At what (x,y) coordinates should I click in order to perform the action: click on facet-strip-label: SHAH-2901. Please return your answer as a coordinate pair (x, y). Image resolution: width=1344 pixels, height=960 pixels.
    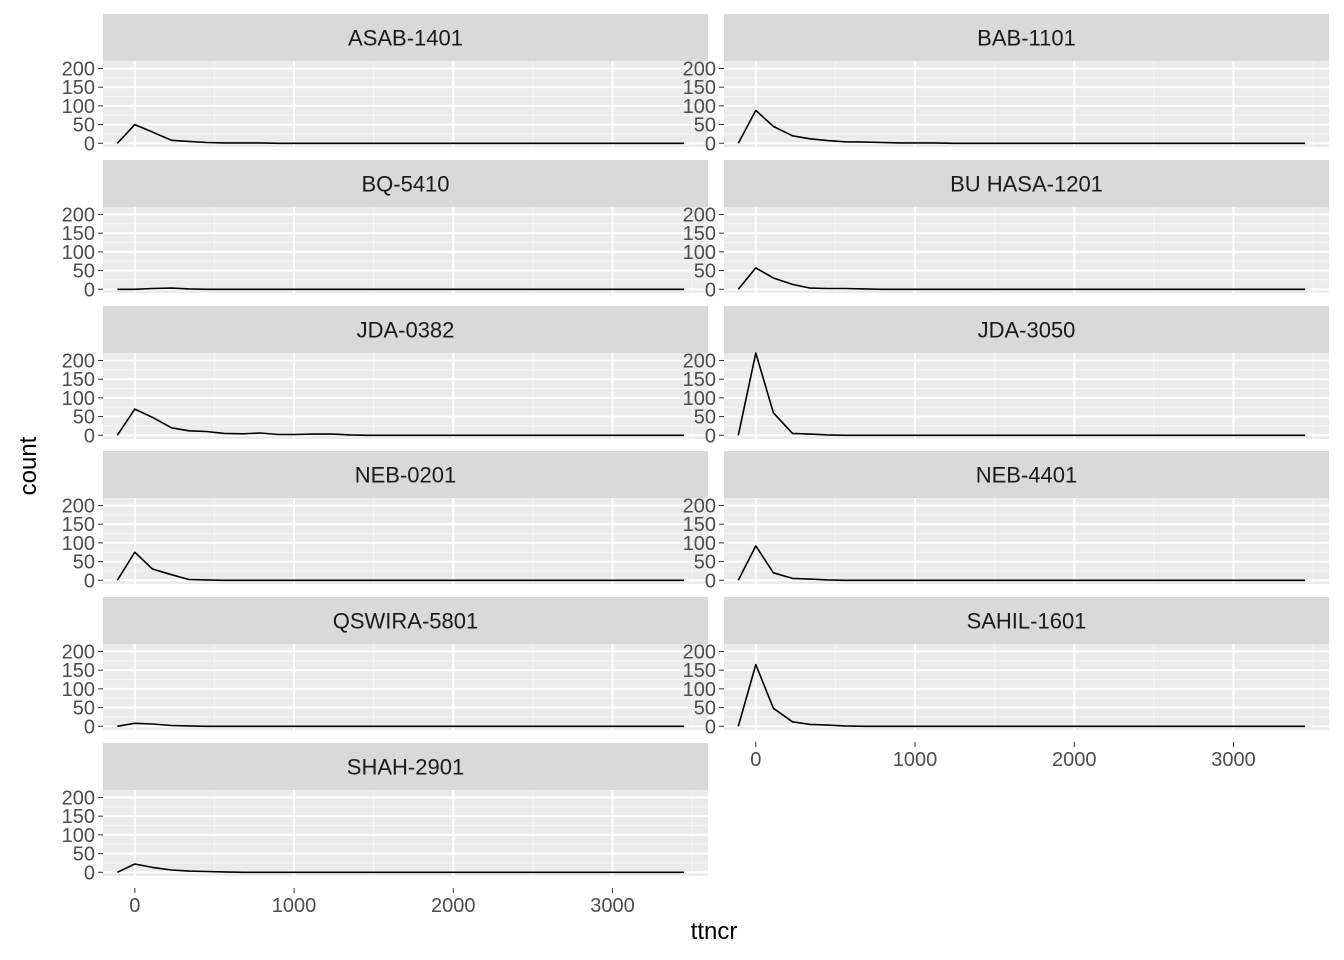
    Looking at the image, I should click on (405, 767).